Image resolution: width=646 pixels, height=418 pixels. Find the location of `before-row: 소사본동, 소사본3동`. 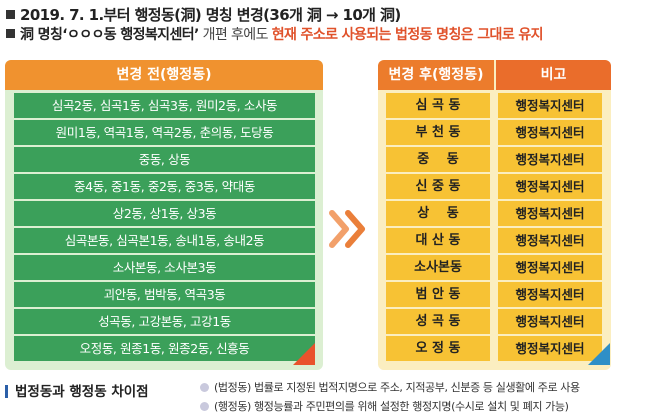

before-row: 소사본동, 소사본3동 is located at coordinates (164, 267).